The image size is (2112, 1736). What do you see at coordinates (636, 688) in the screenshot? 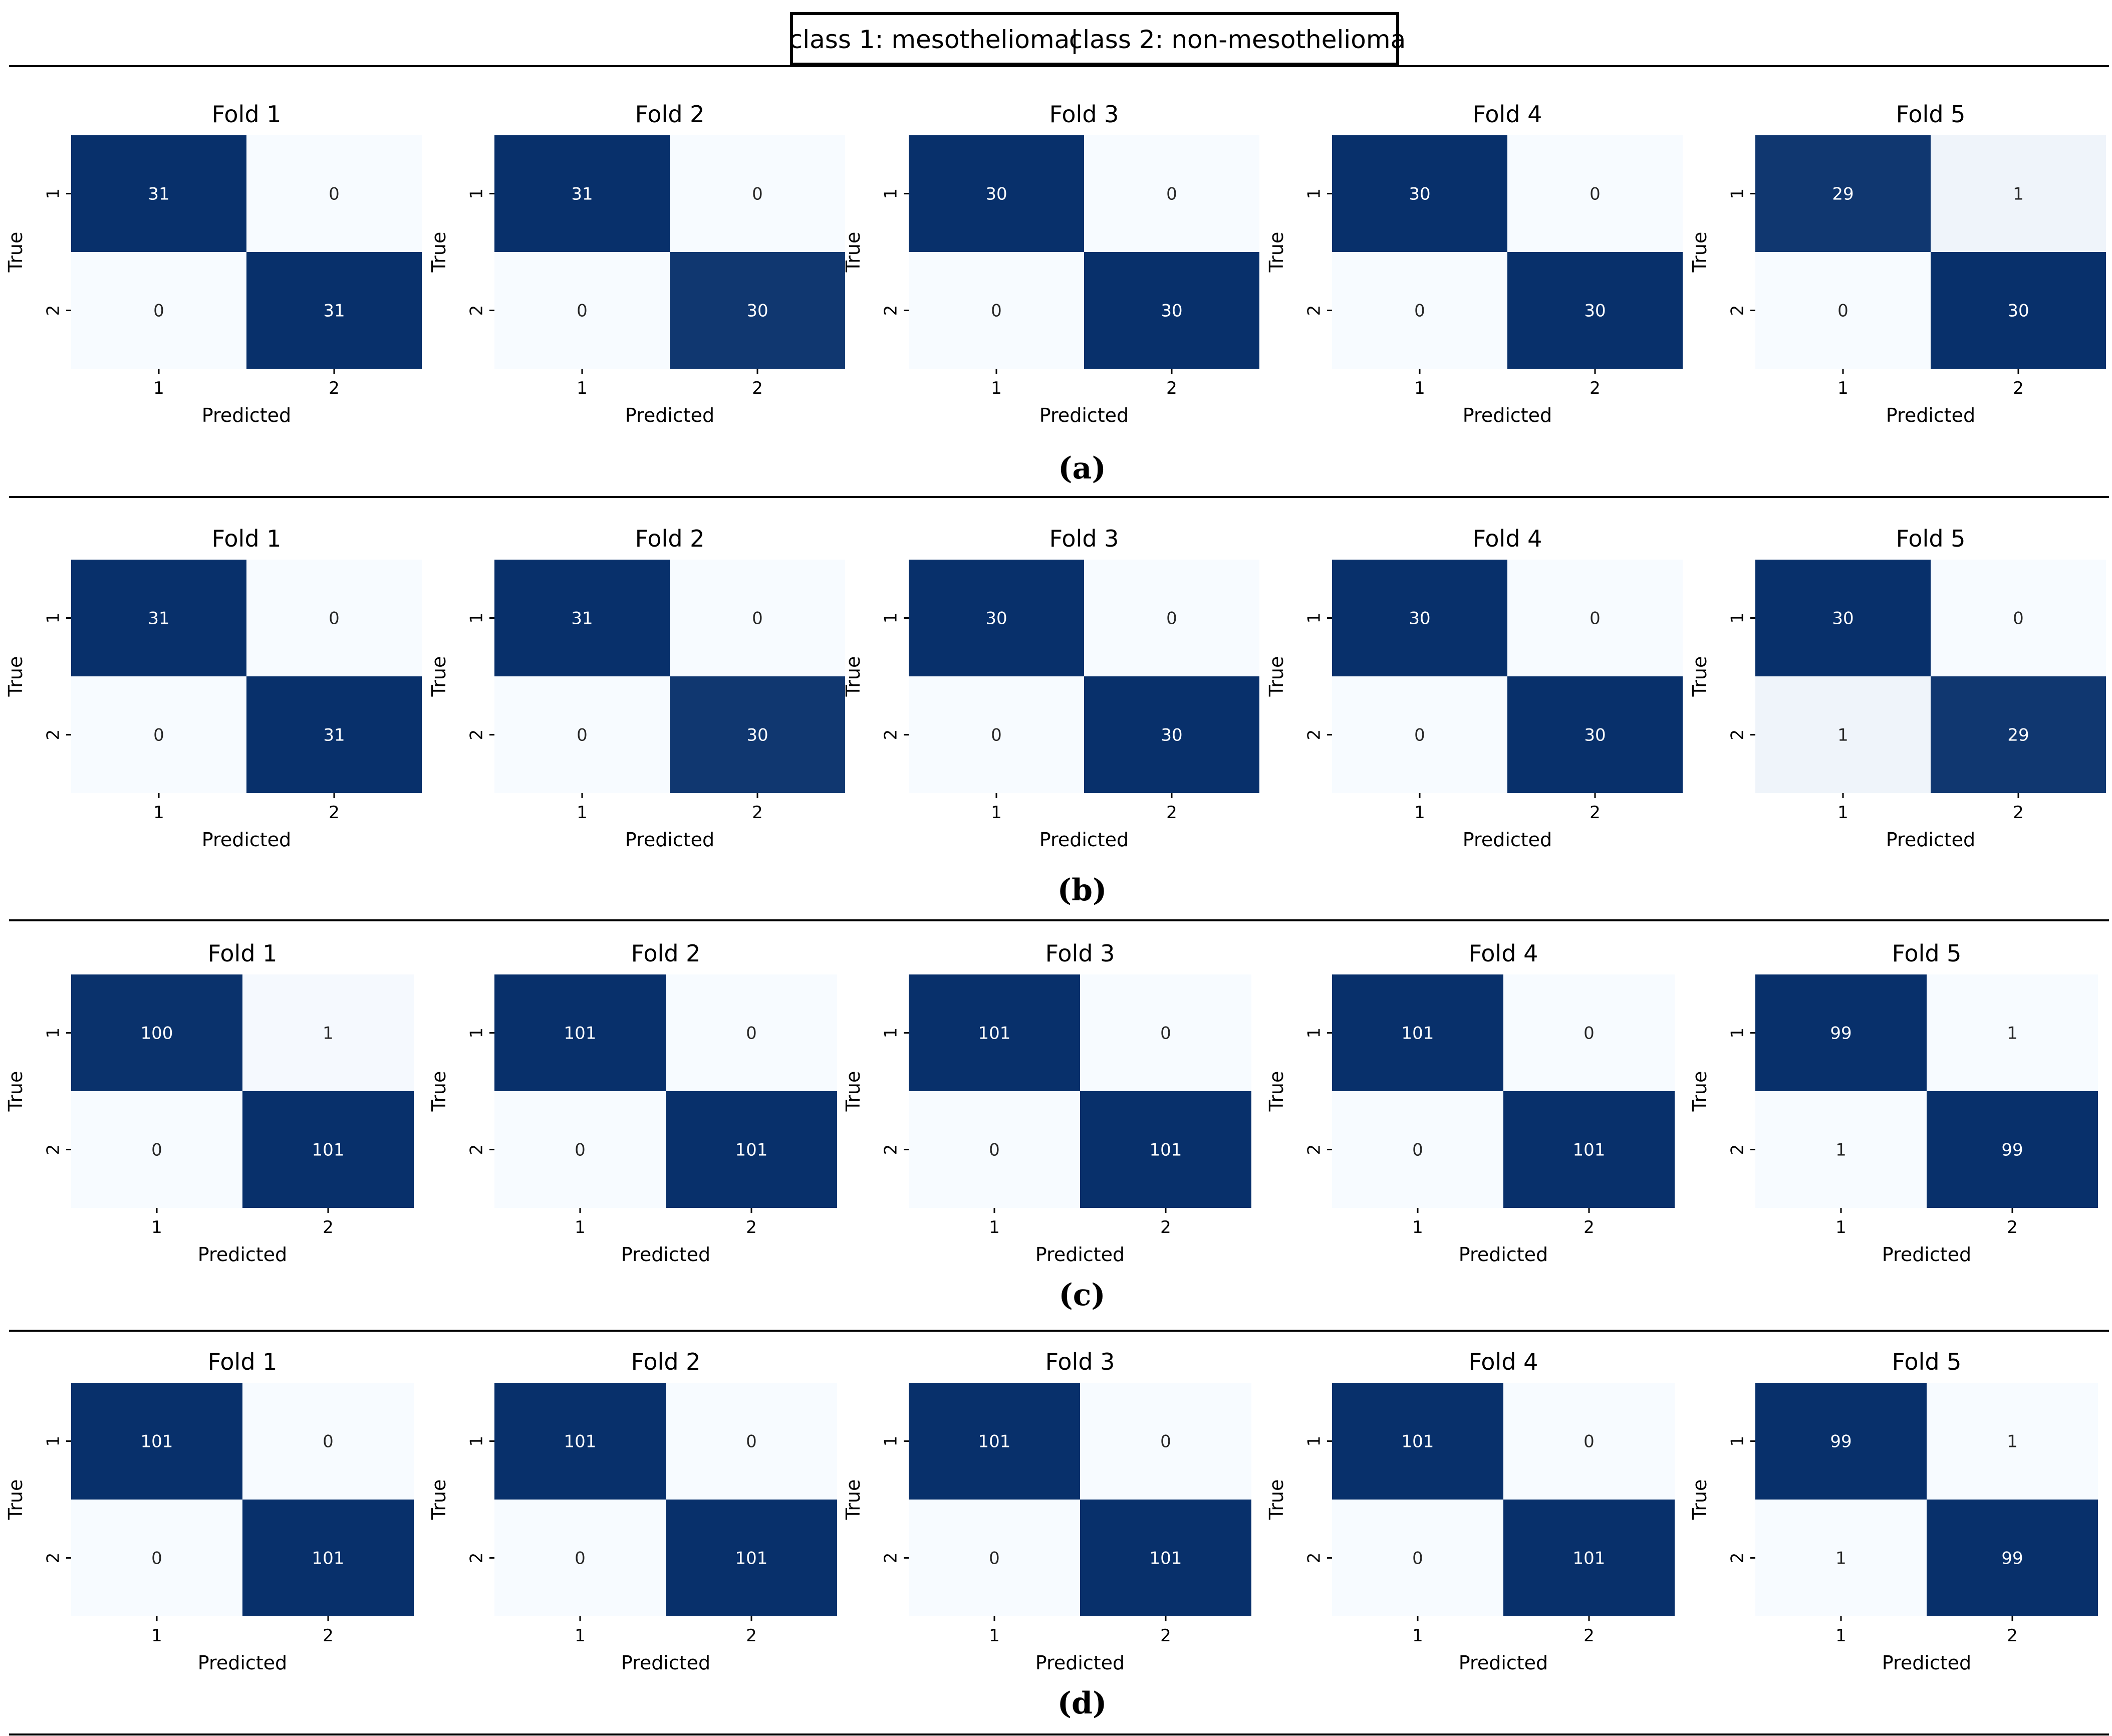
I see `confusion-matrix: Fold 2 31 0 0 30 1 2 1 2 Predicted True` at bounding box center [636, 688].